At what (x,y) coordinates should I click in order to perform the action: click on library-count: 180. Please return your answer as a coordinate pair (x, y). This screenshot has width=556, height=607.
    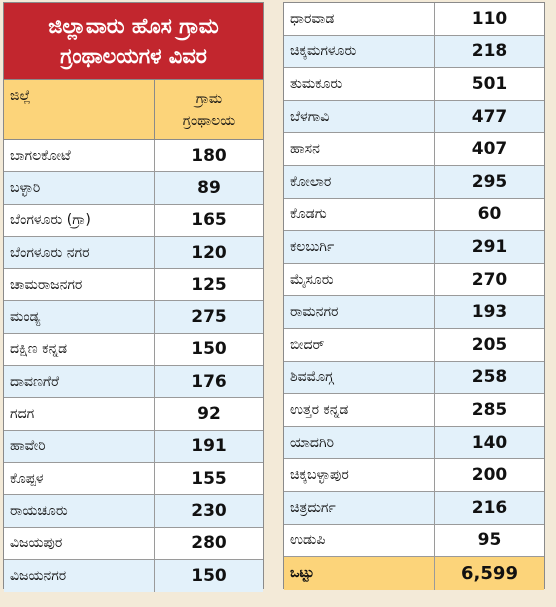
    Looking at the image, I should click on (209, 155).